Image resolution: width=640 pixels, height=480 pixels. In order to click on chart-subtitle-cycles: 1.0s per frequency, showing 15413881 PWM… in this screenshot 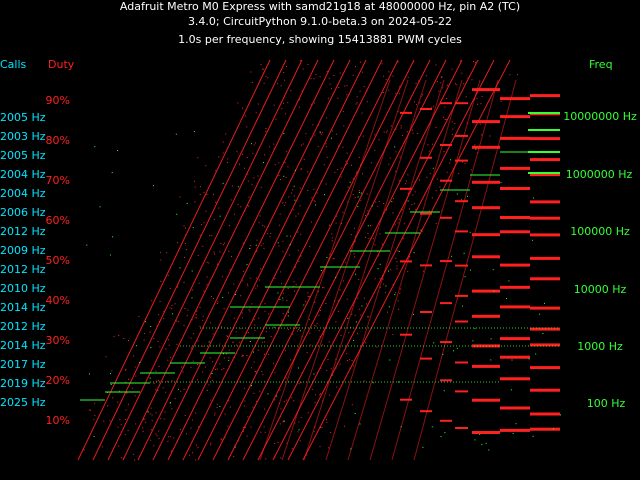, I will do `click(320, 39)`.